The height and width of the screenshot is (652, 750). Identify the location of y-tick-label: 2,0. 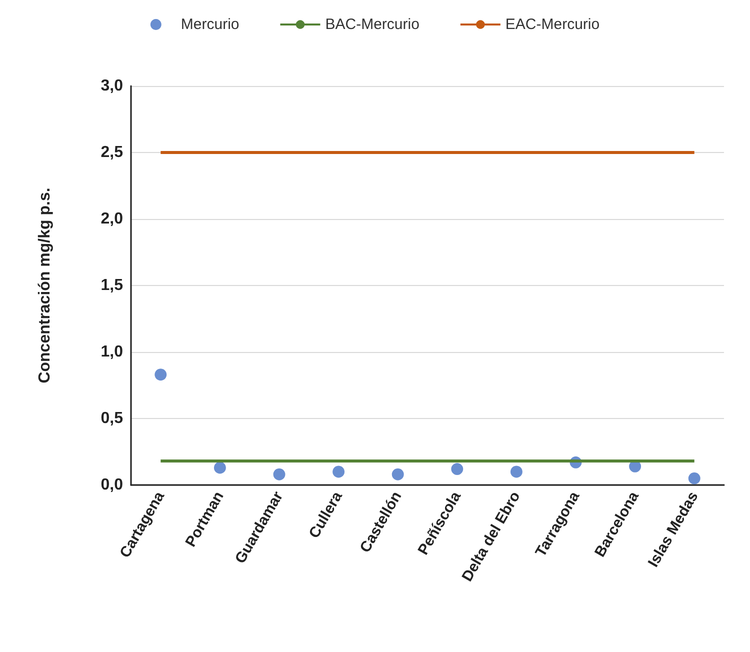
(112, 219).